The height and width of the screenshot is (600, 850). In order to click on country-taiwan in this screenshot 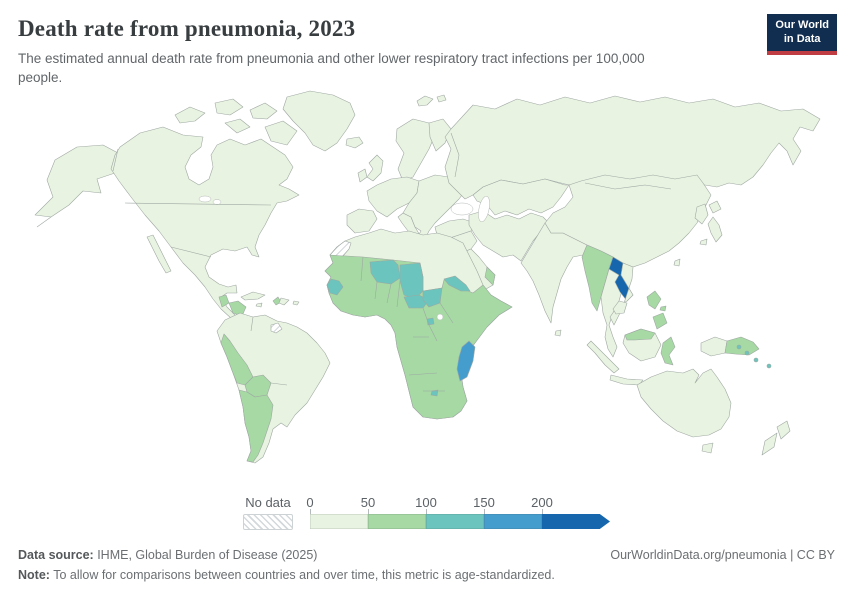, I will do `click(677, 262)`.